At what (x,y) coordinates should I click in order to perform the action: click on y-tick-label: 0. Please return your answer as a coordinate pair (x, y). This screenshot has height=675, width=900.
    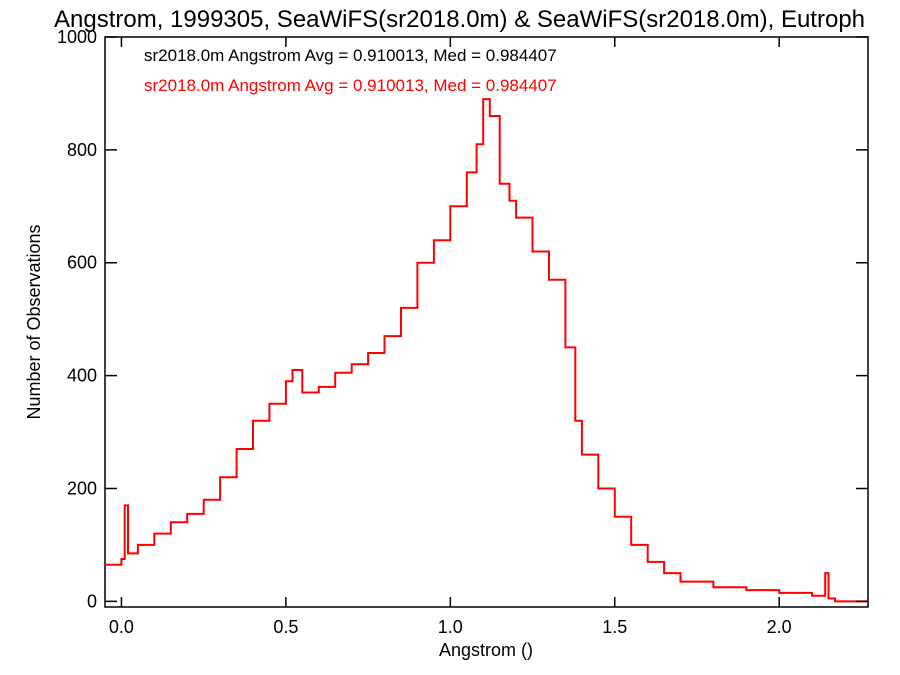
    Looking at the image, I should click on (92, 601).